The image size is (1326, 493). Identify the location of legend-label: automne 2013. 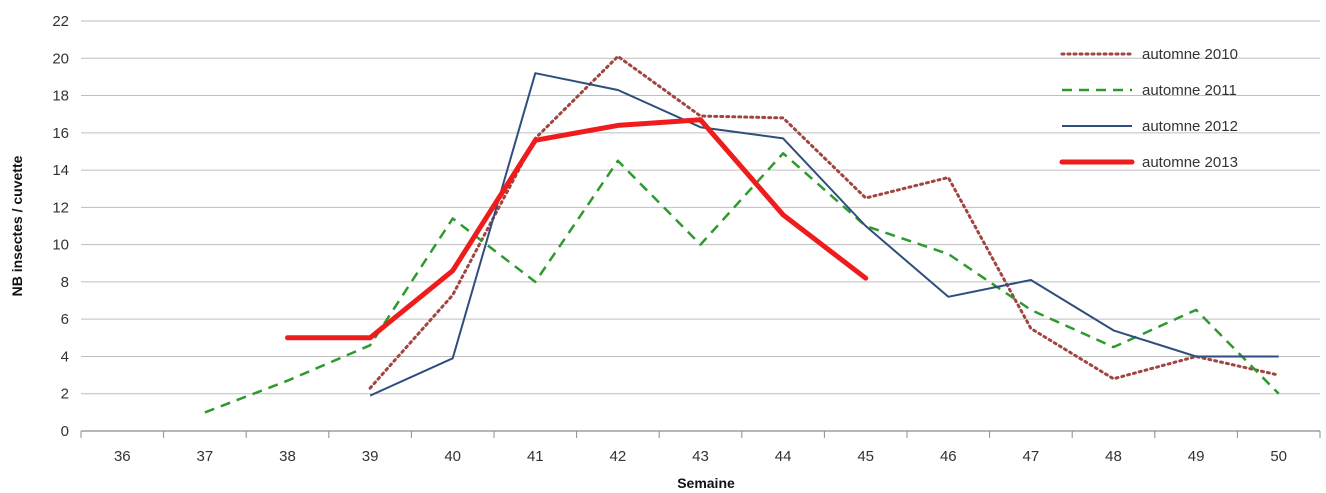
(1190, 162).